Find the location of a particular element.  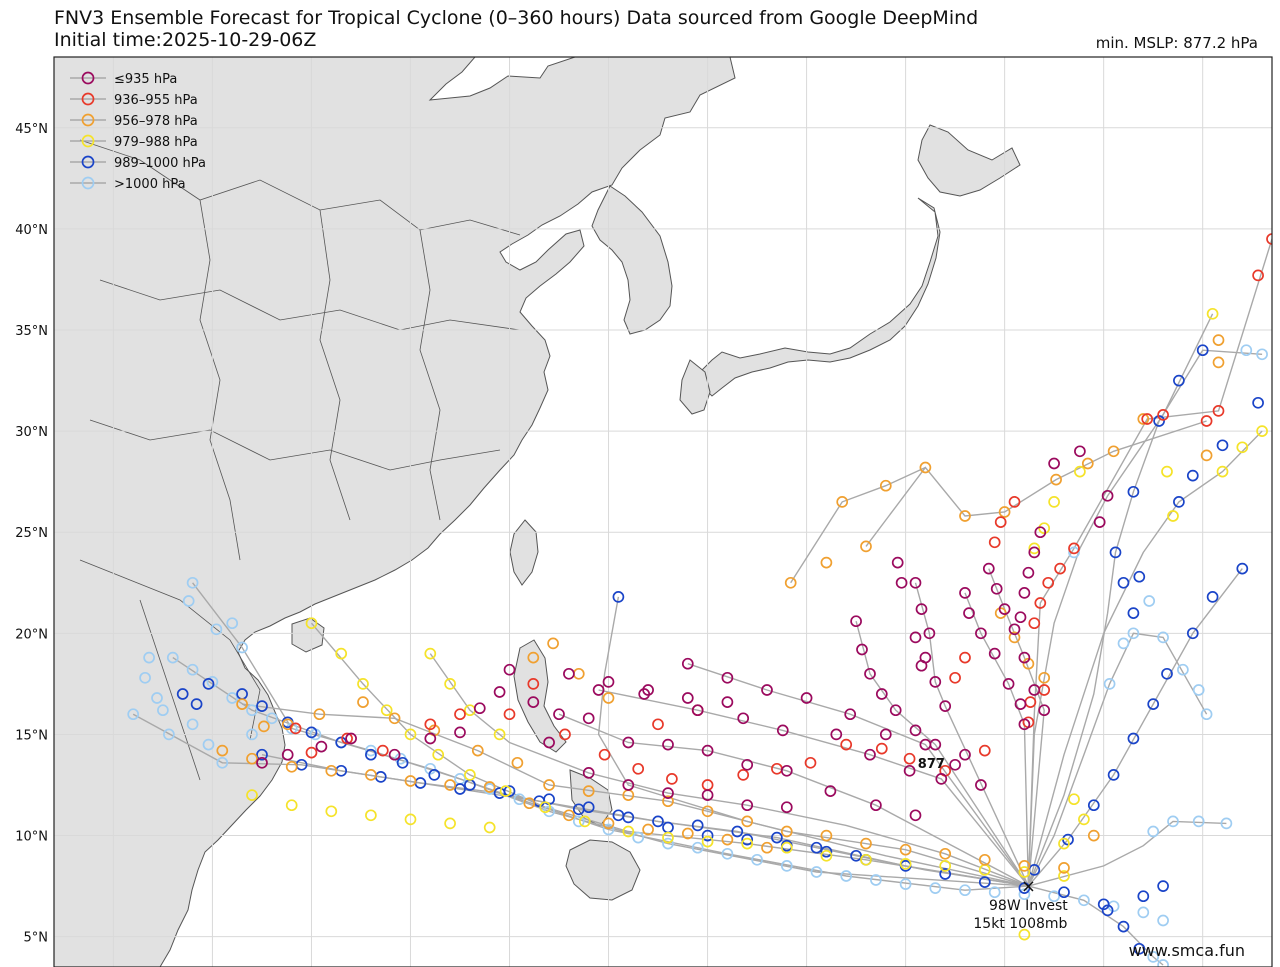

lat-tick-label: 30°N is located at coordinates (31, 432).